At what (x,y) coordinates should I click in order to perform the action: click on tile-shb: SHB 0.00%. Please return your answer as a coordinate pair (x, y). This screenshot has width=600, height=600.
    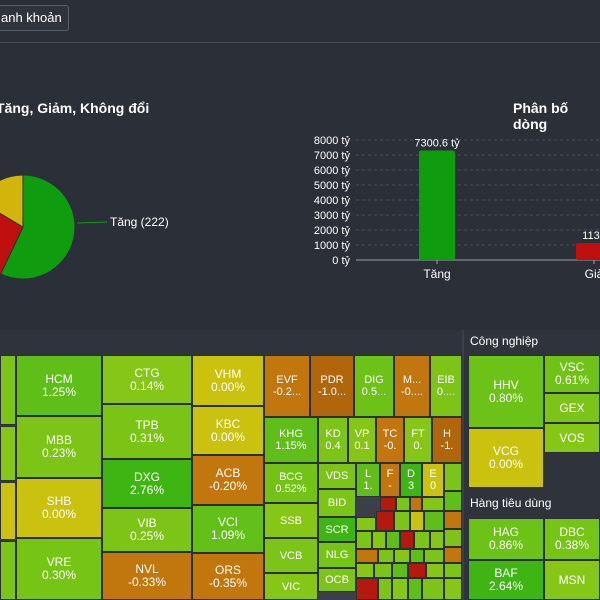
    Looking at the image, I should click on (59, 508).